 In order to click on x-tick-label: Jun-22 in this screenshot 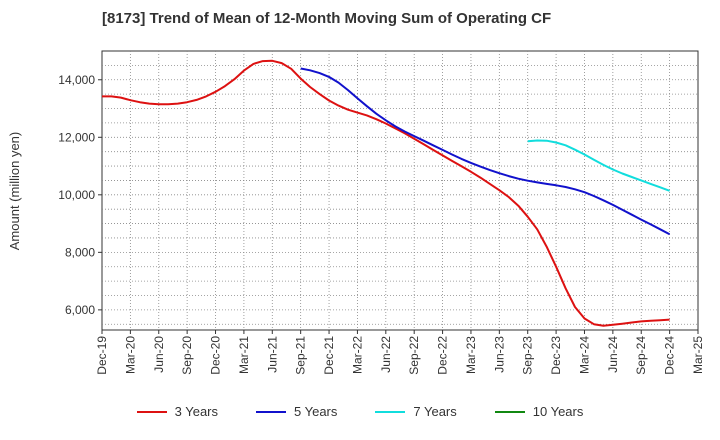, I will do `click(386, 354)`.